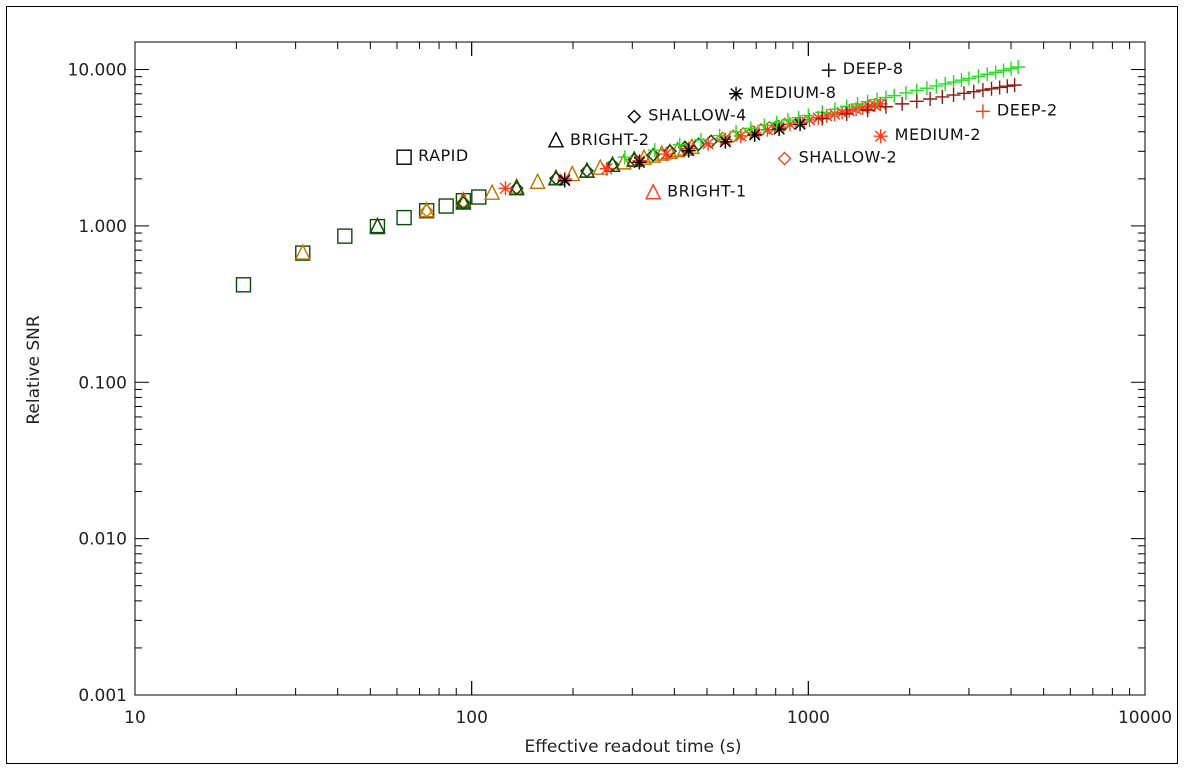 This screenshot has width=1184, height=770. Describe the element at coordinates (34, 369) in the screenshot. I see `y-axis-title: Relative SNR` at that location.